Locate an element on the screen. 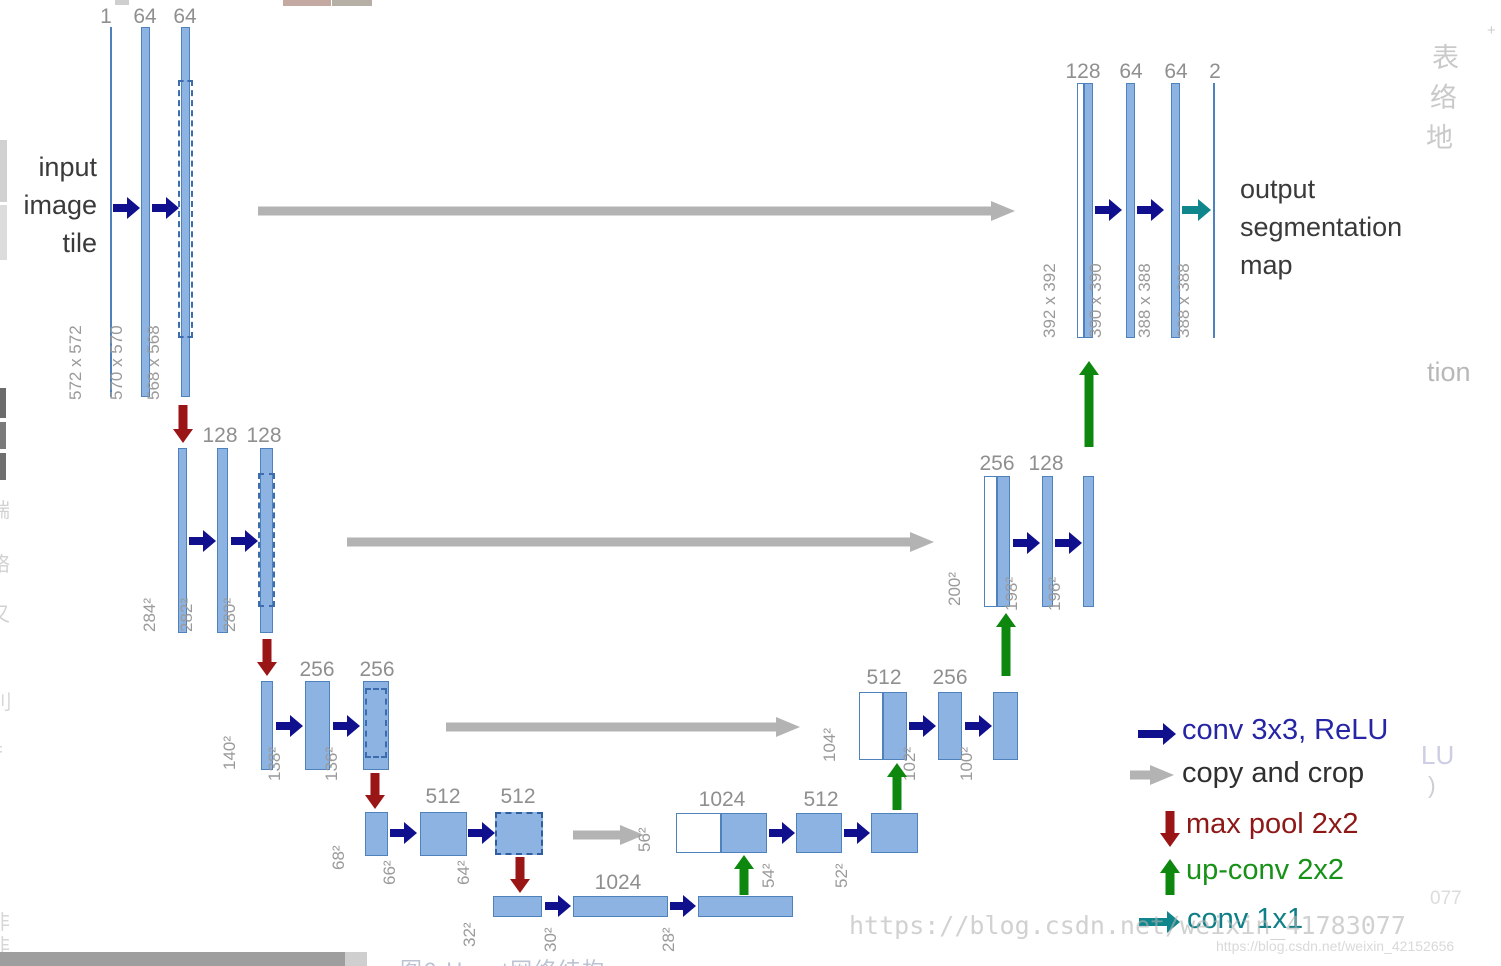 This screenshot has height=966, width=1501. legend-up-conv-arrow-icon is located at coordinates (1169, 877).